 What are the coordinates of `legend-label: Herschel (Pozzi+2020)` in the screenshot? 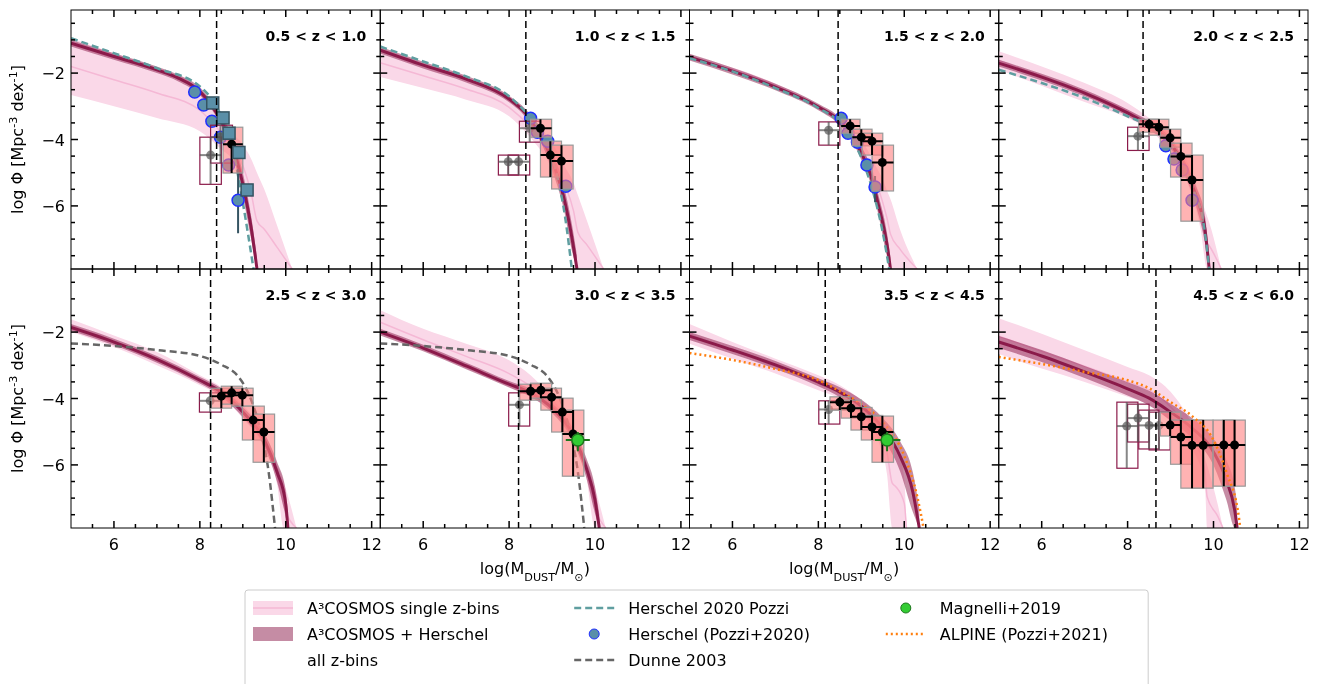 It's located at (719, 634).